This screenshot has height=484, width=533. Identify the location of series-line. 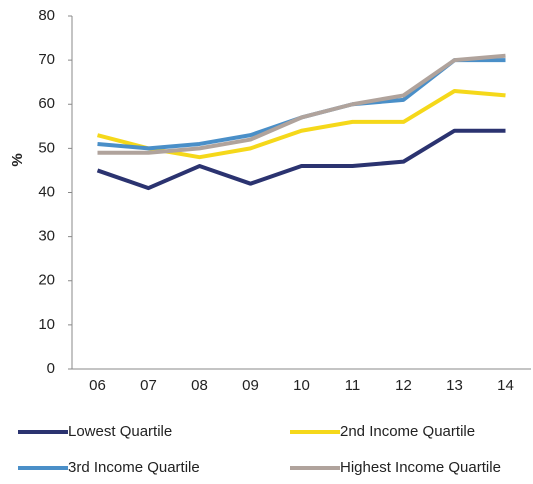
(301, 159).